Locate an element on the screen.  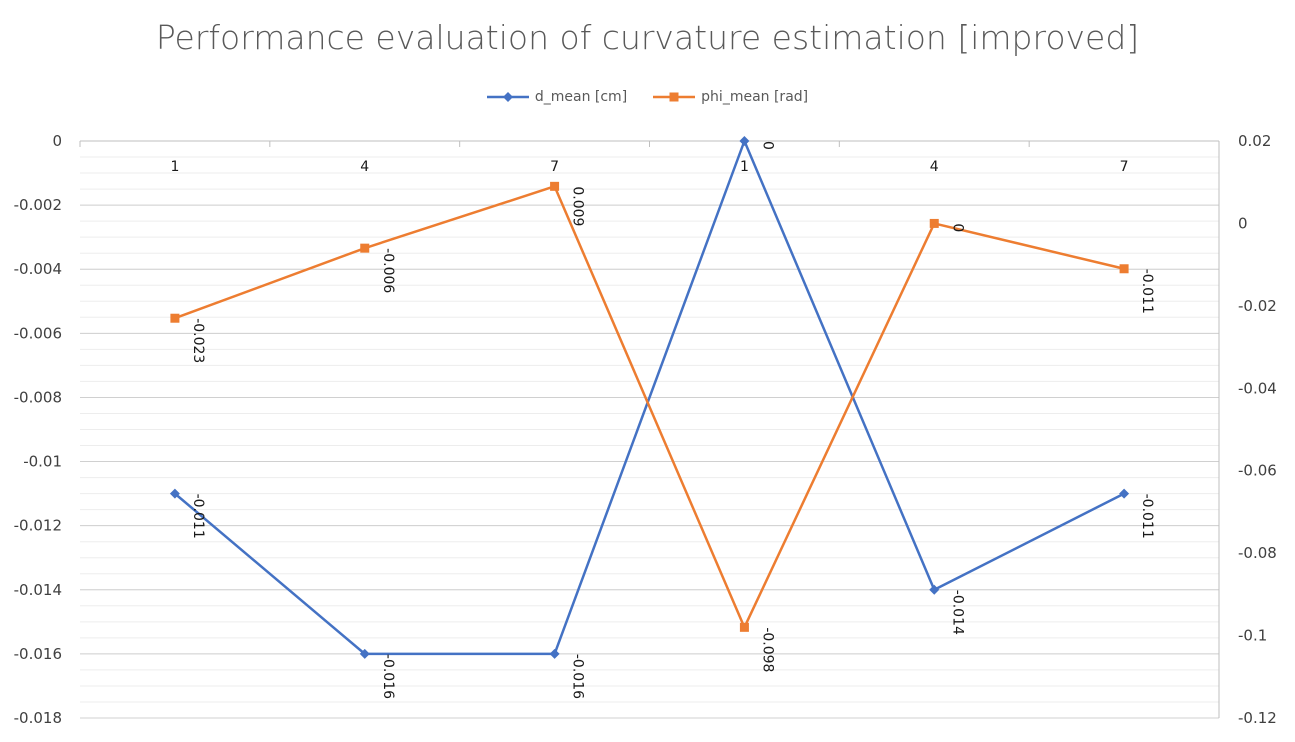
legend-item-d-mean: d_mean [cm] is located at coordinates (557, 97).